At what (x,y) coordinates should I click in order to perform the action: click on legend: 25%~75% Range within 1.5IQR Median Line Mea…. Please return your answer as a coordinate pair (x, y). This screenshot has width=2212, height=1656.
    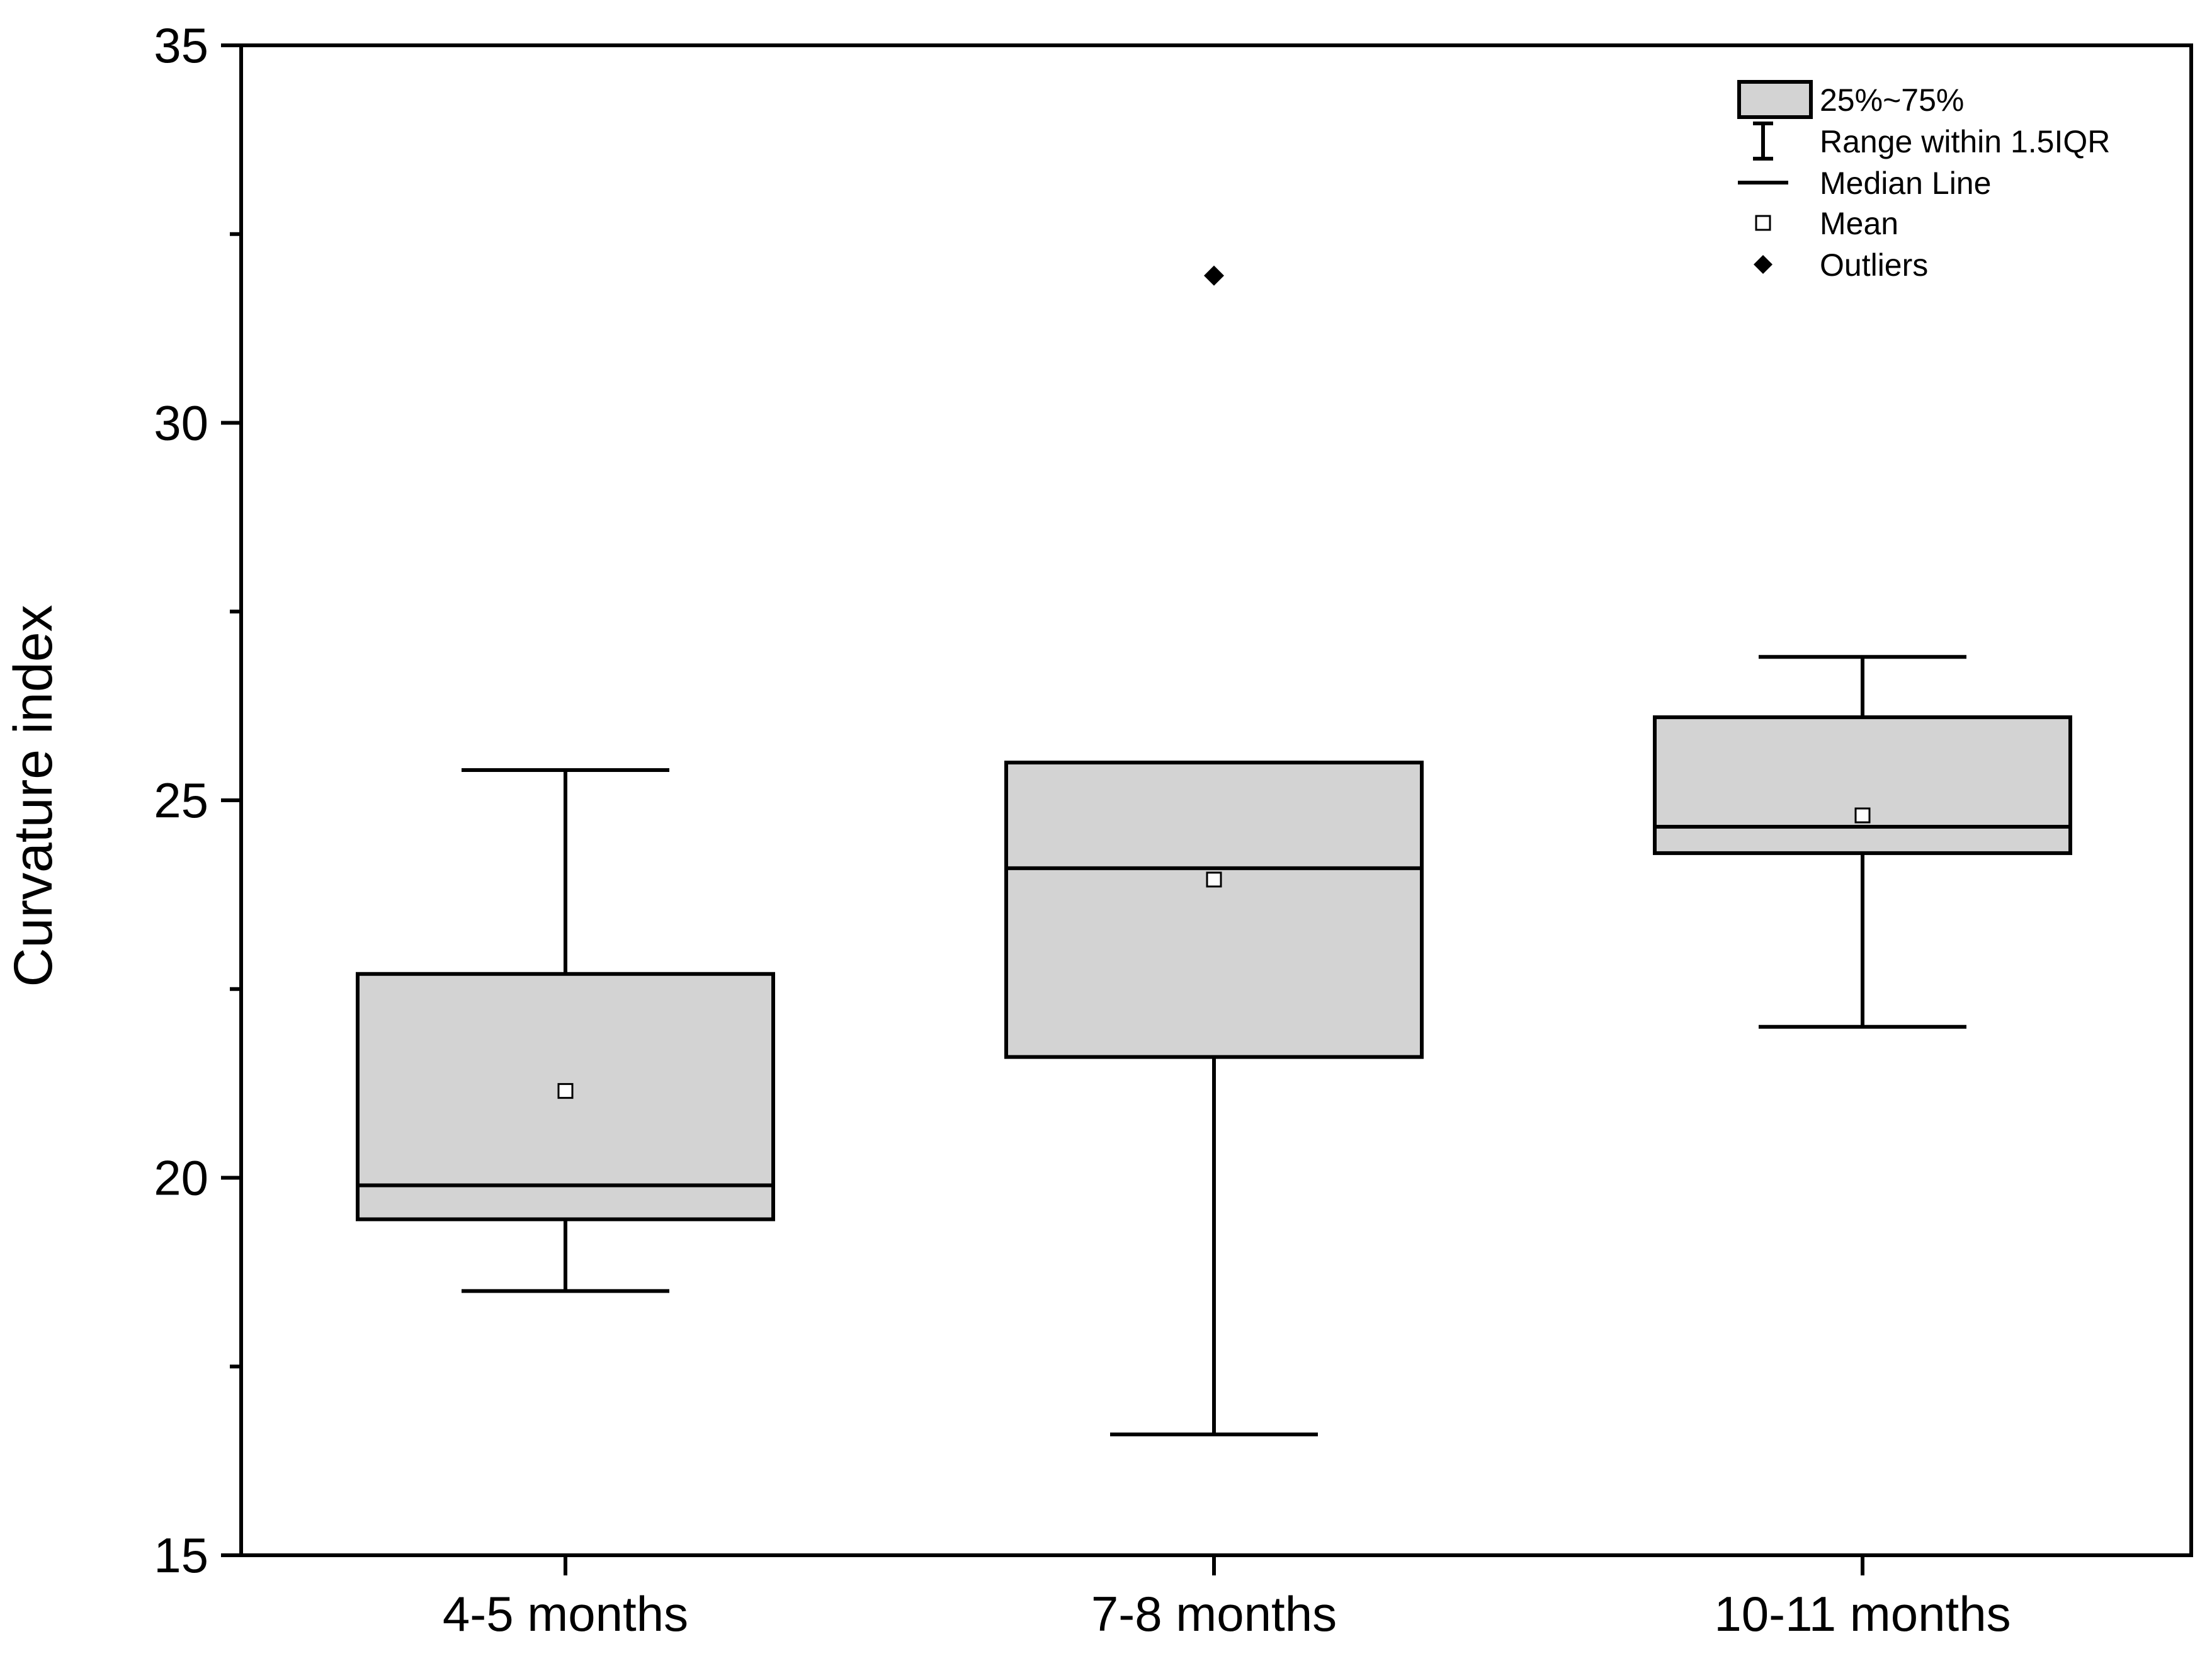
    Looking at the image, I should click on (1923, 181).